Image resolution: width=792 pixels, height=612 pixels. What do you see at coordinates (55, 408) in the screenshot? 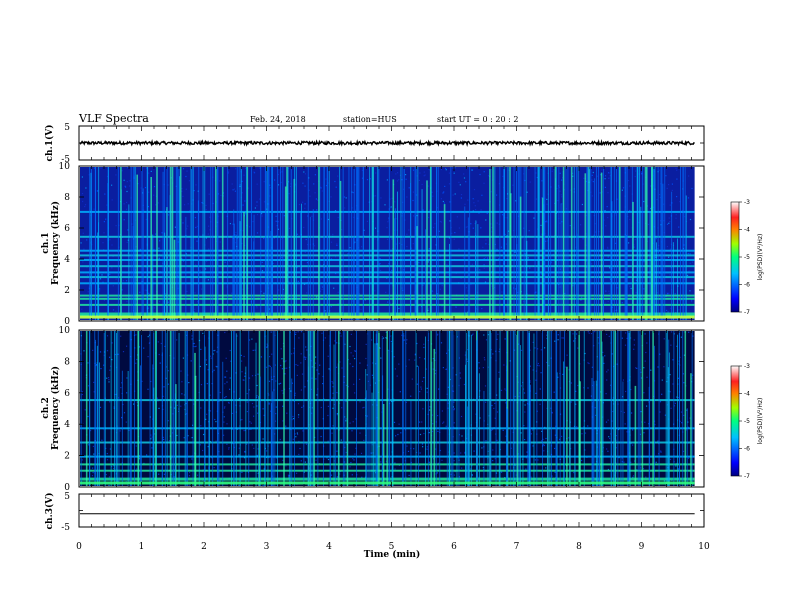
I see `ch2-frequency-ylabel: Frequency (kHz)` at bounding box center [55, 408].